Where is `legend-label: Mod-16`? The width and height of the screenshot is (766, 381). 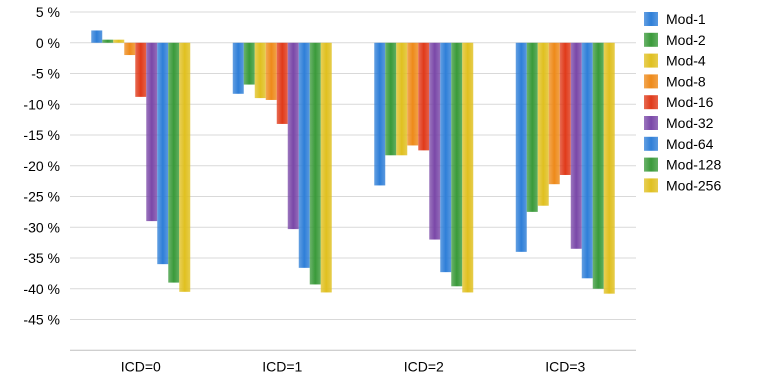
legend-label: Mod-16 is located at coordinates (690, 102).